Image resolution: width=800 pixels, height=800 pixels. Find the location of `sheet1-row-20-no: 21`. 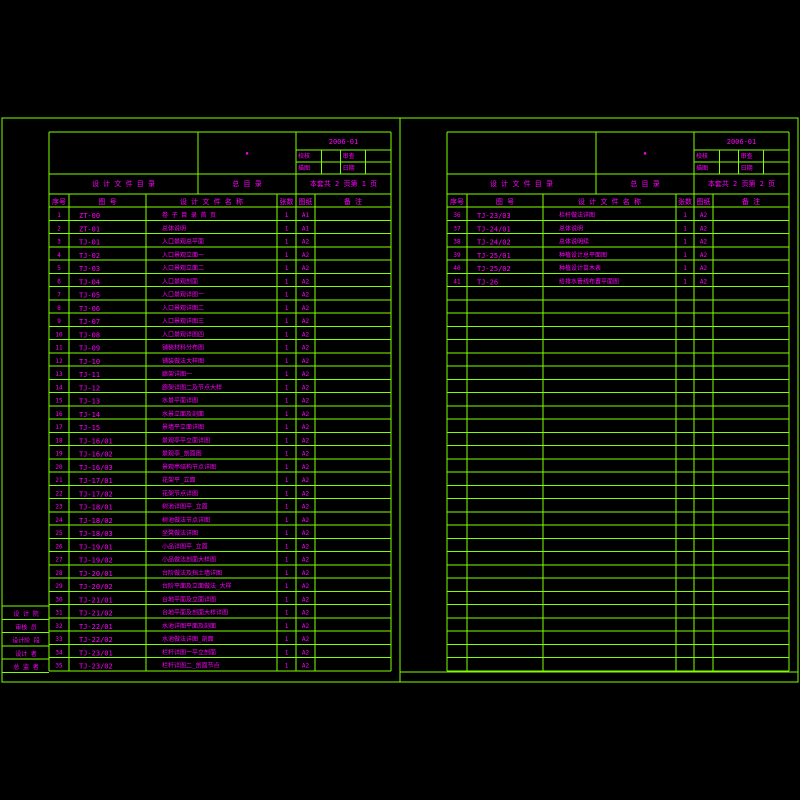

sheet1-row-20-no: 21 is located at coordinates (59, 480).